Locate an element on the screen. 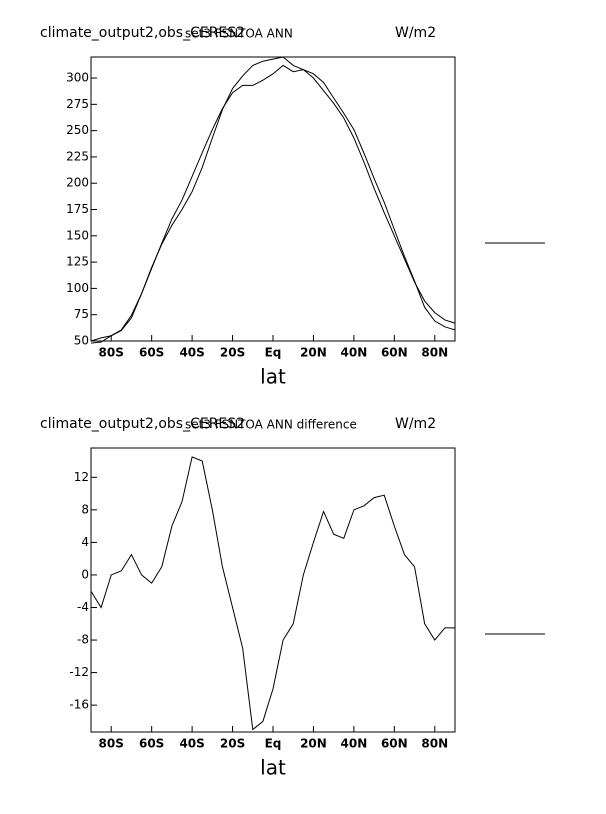  y-tick-label: 275 is located at coordinates (77, 104).